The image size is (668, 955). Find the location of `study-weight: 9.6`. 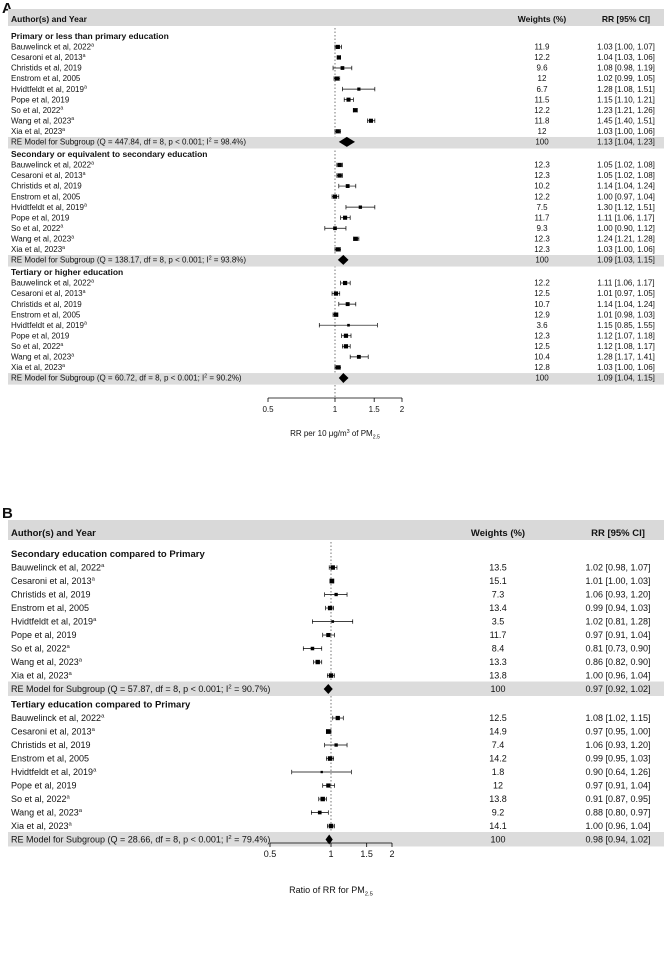

study-weight: 9.6 is located at coordinates (542, 68).